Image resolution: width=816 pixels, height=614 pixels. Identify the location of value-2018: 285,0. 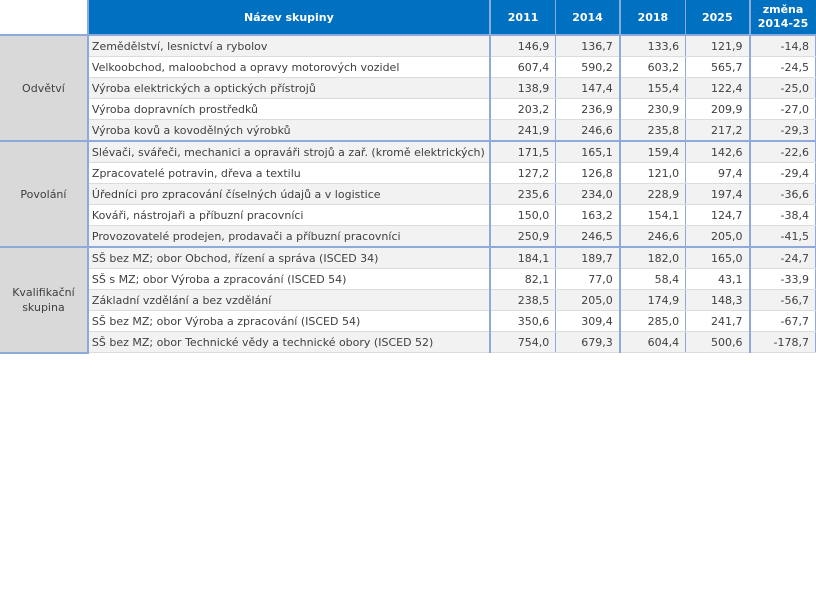
(652, 321).